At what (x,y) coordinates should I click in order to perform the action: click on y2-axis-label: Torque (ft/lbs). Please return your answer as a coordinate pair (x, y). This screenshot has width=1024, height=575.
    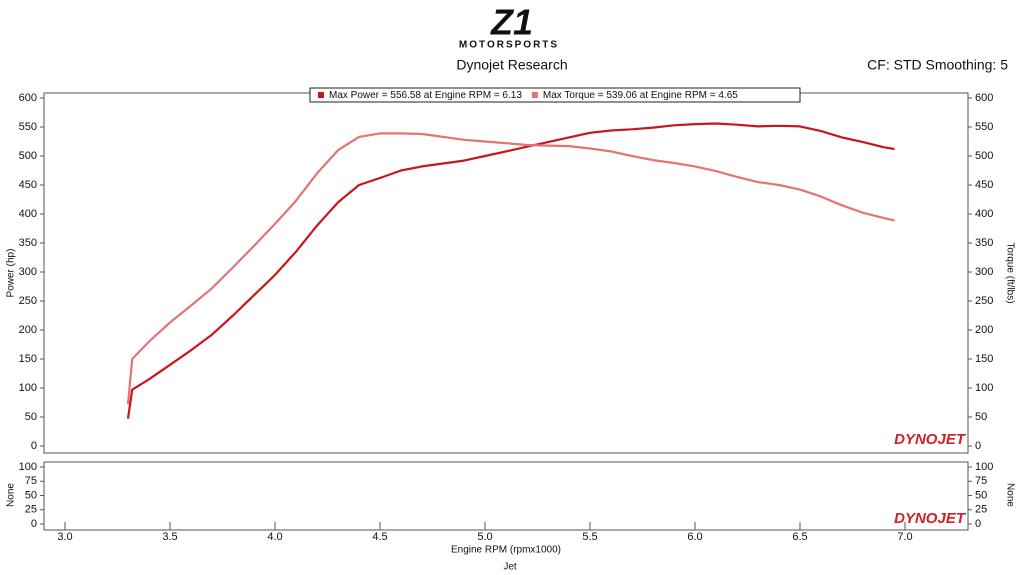
    Looking at the image, I should click on (1009, 272).